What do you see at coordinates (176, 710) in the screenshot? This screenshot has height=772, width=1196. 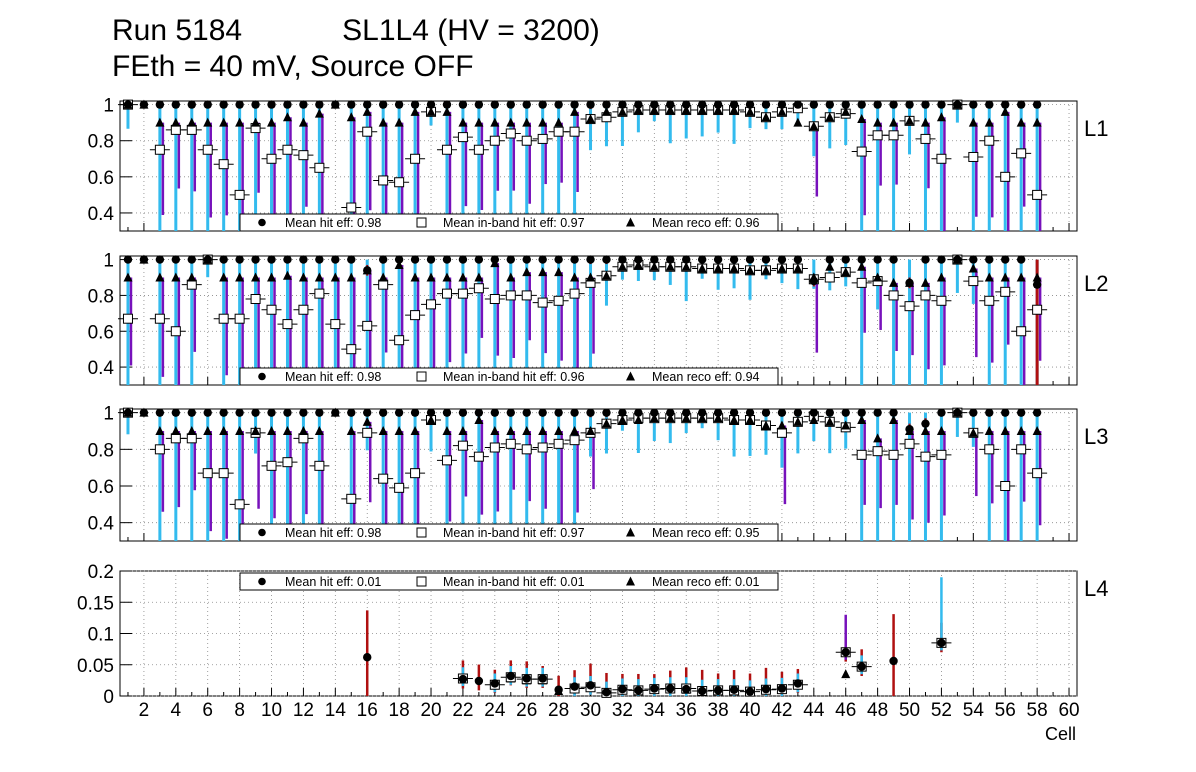 I see `x-tick-label: 4` at bounding box center [176, 710].